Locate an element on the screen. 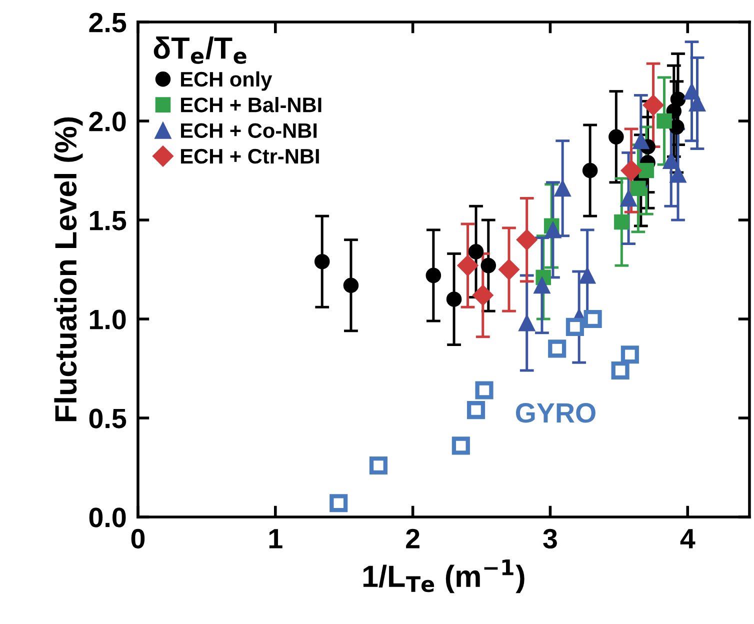 The height and width of the screenshot is (624, 754). legend-label: ECH + Co-NBI is located at coordinates (249, 130).